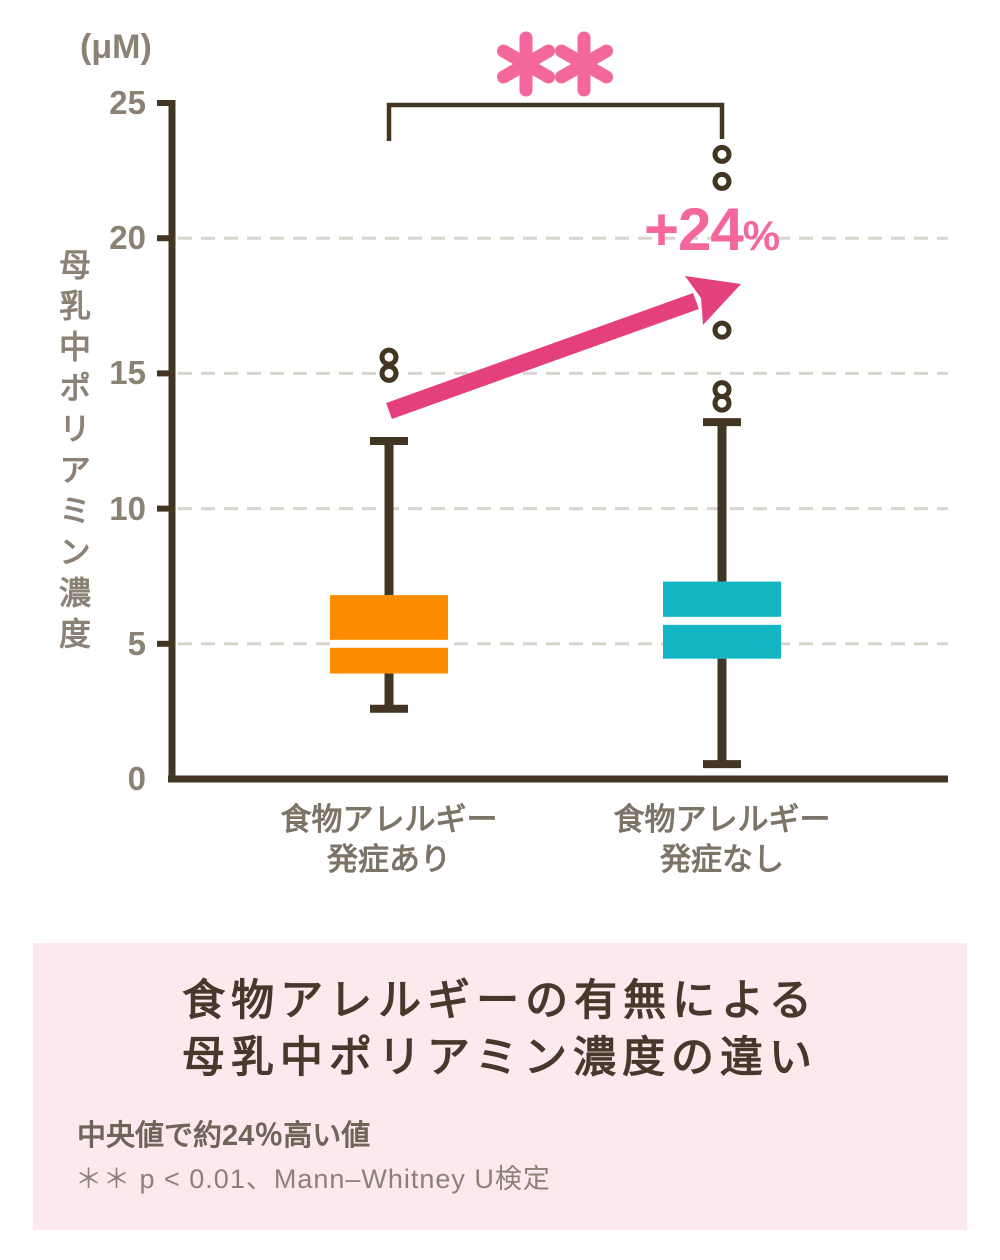 This screenshot has height=1260, width=1000. I want to click on y-tick-label-0: 0, so click(136, 778).